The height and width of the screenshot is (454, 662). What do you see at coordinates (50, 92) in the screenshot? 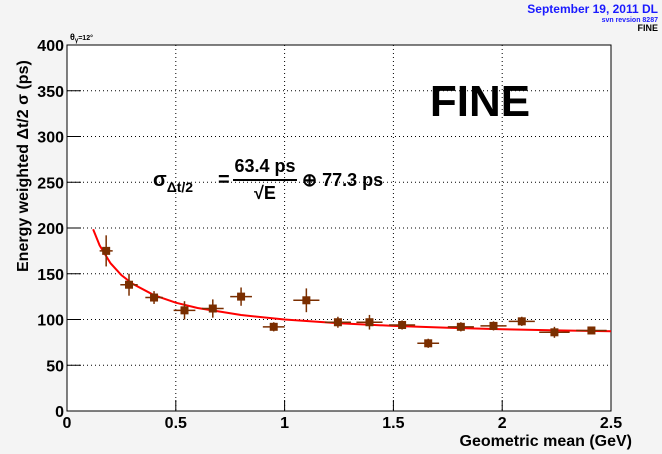
I see `y-tick-label: 350` at bounding box center [50, 92].